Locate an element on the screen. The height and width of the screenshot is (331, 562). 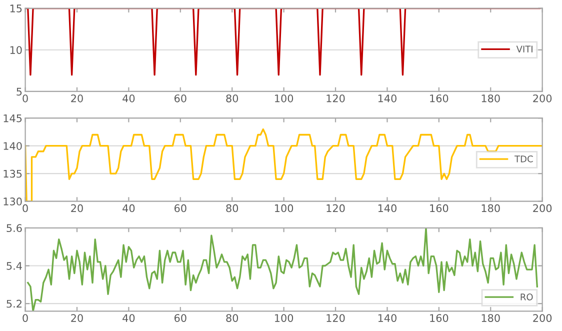
y-tick-label: 5.2 is located at coordinates (14, 304).